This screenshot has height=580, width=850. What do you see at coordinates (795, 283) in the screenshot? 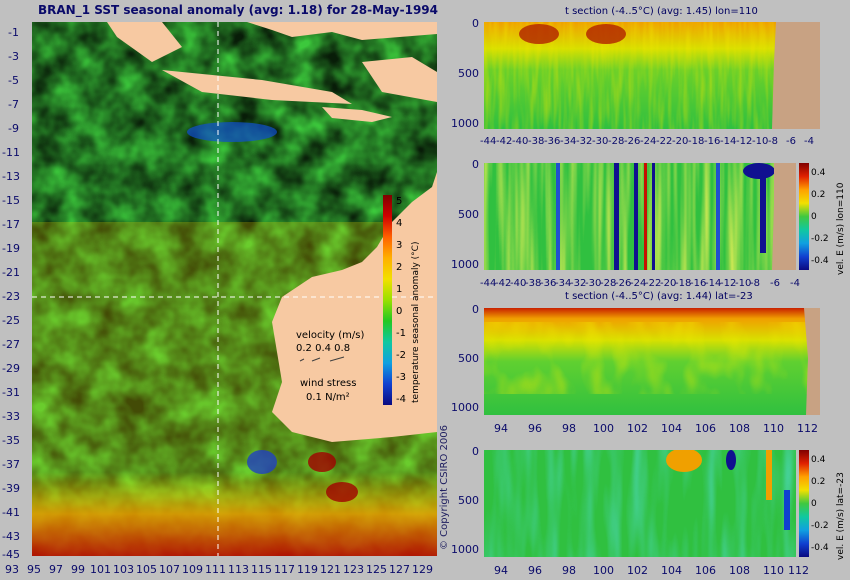
I see `x-tick: -4` at bounding box center [795, 283].